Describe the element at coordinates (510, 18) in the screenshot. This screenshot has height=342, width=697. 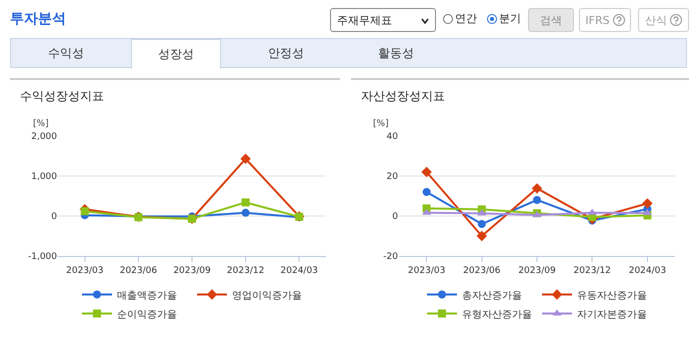
I see `text: 분기` at that location.